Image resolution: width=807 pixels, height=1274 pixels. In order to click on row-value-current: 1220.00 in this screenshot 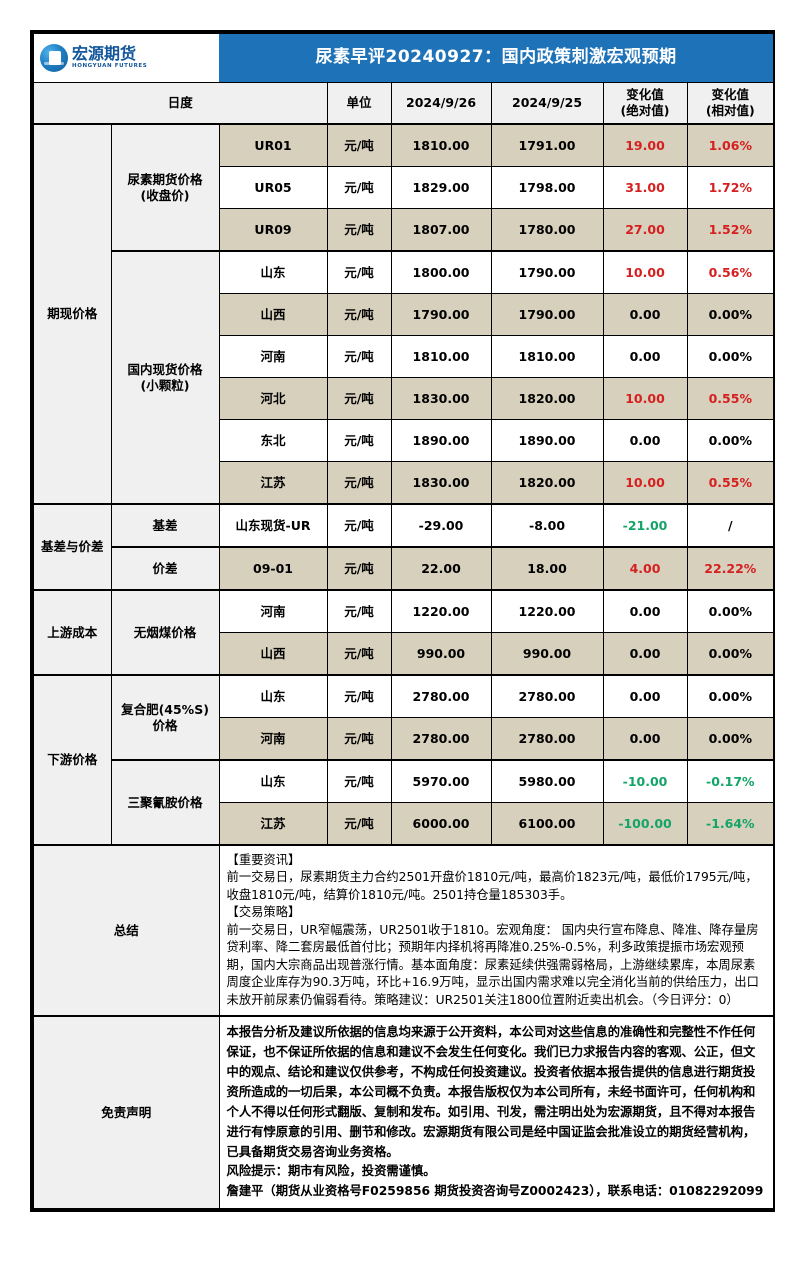, I will do `click(441, 611)`.